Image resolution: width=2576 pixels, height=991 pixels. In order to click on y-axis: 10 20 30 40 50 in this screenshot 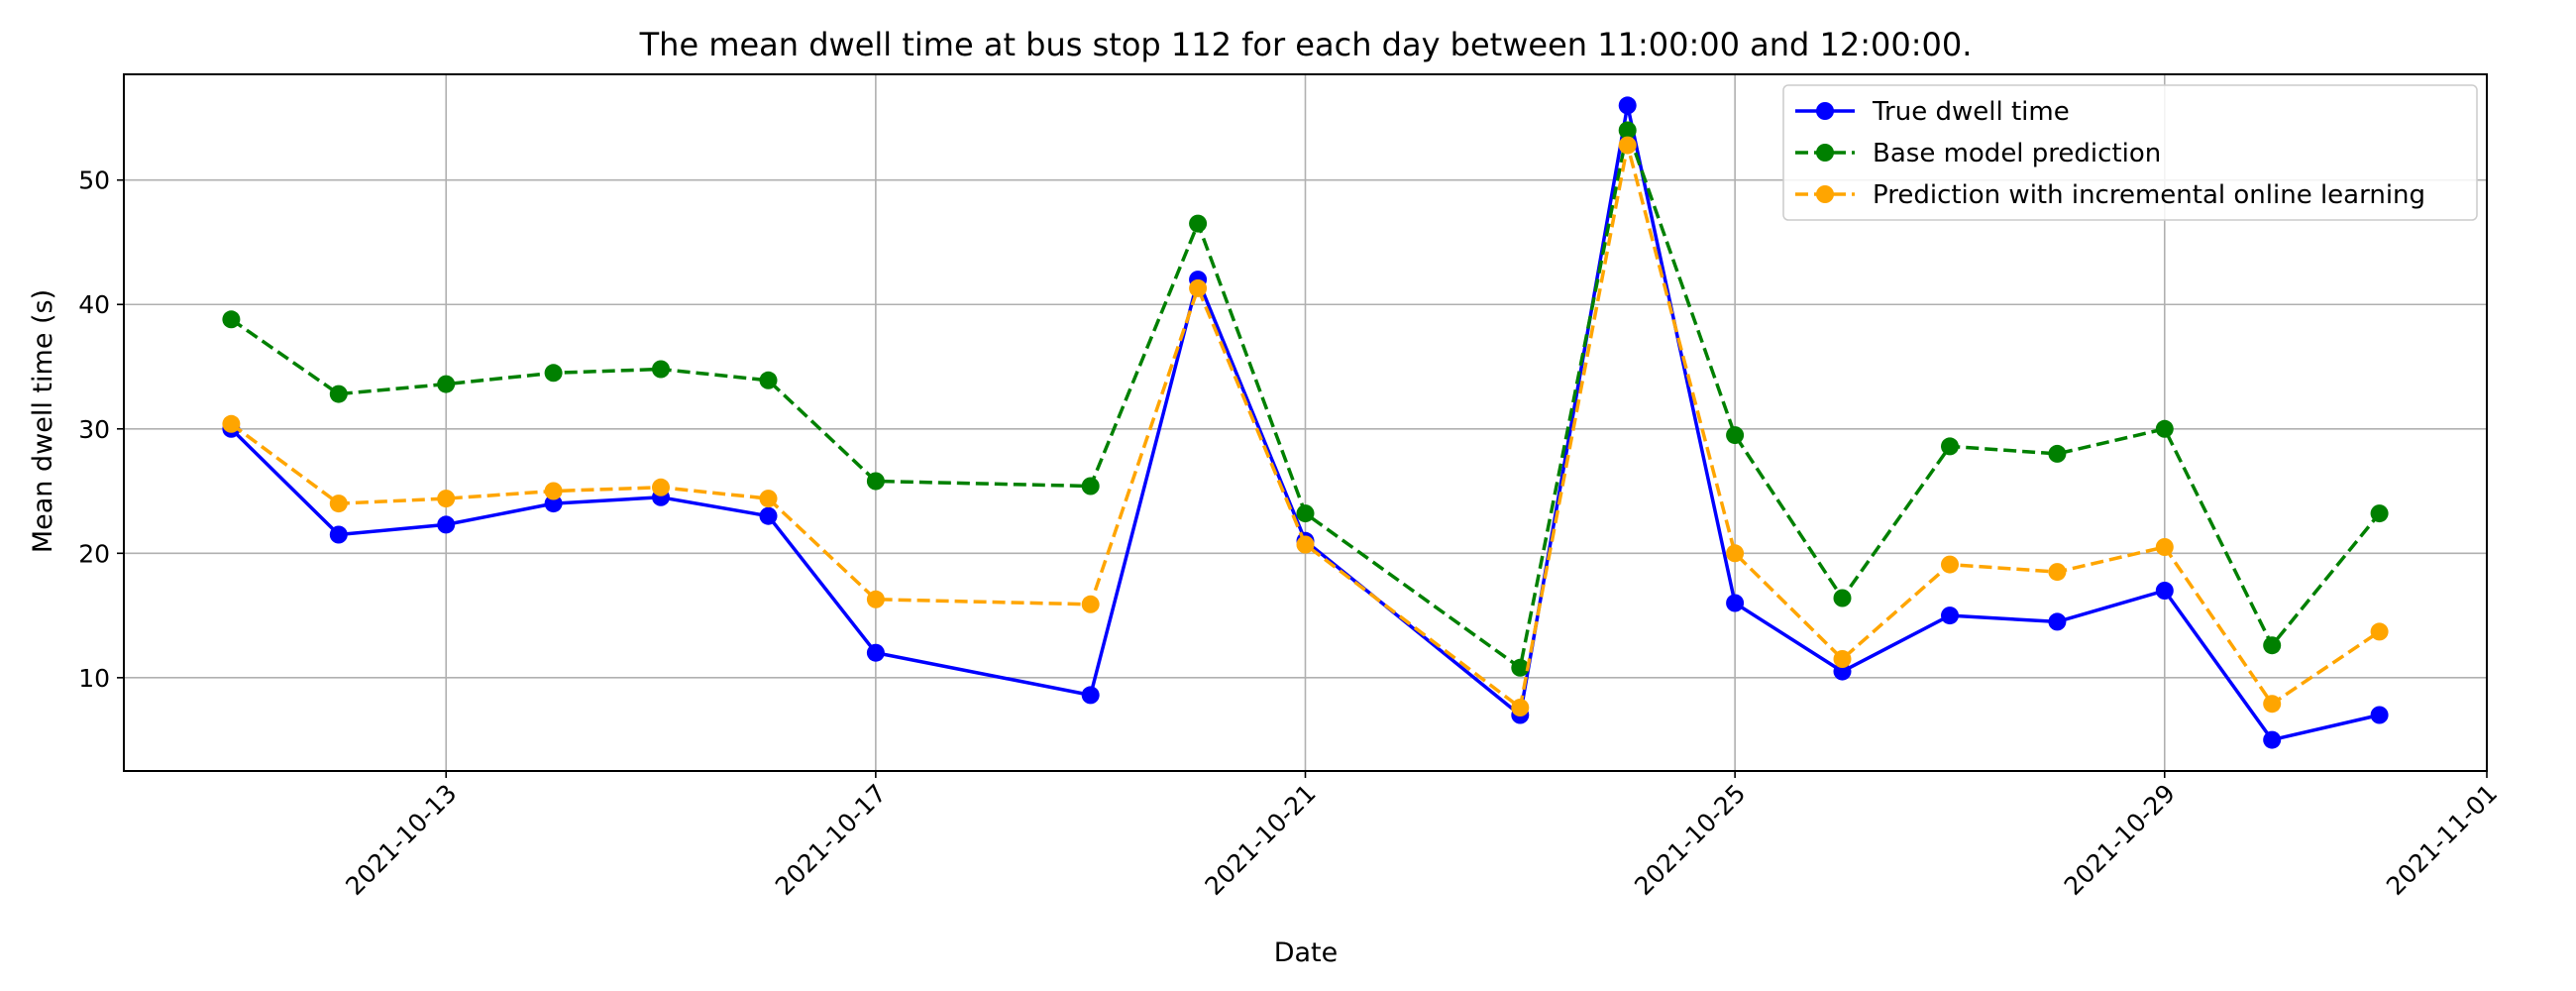, I will do `click(101, 429)`.